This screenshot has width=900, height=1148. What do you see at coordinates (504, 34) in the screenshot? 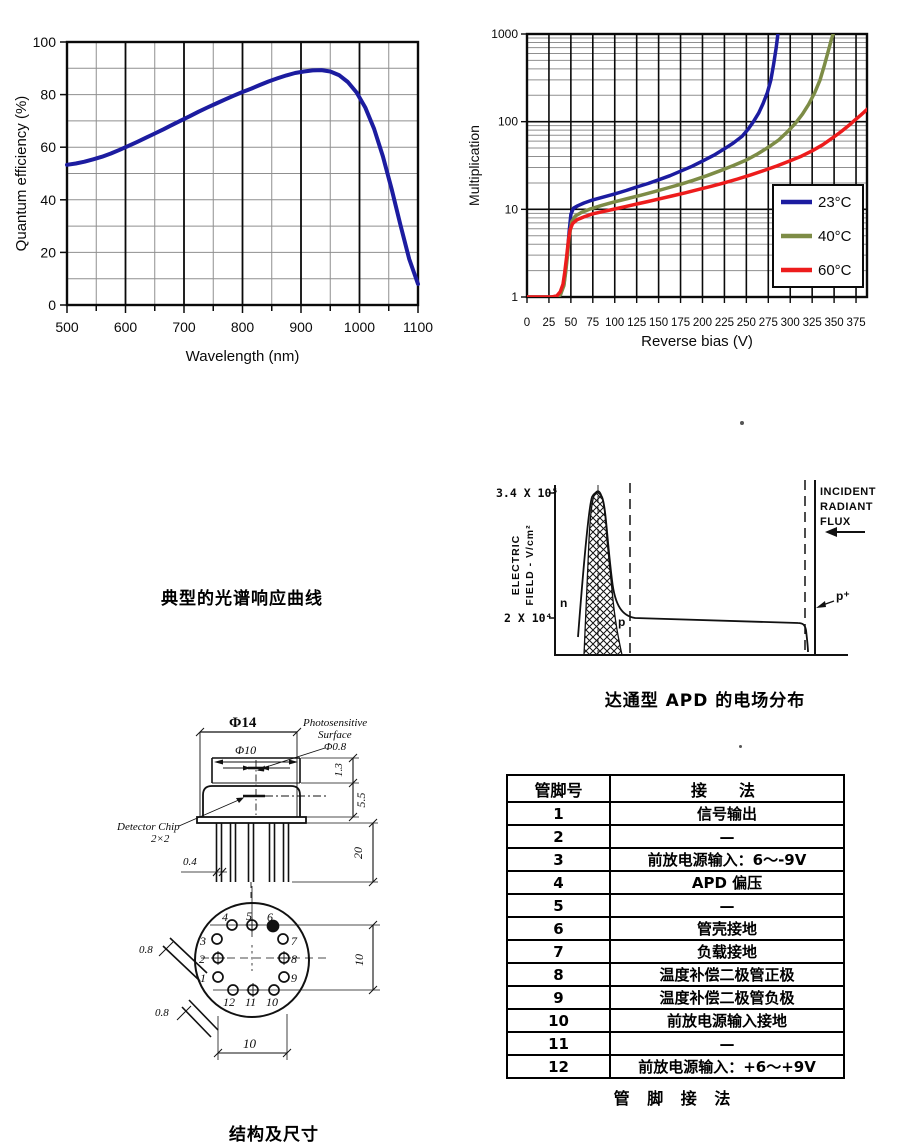
I see `y-tick-label: 1000` at bounding box center [504, 34].